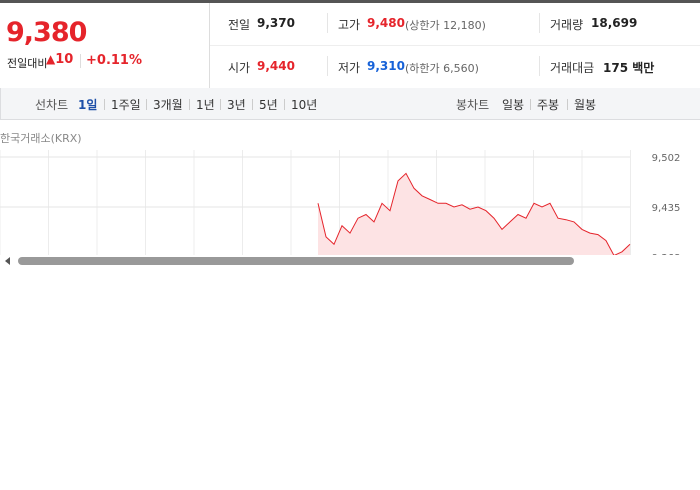 The image size is (700, 490). What do you see at coordinates (205, 105) in the screenshot?
I see `period-button: 1년` at bounding box center [205, 105].